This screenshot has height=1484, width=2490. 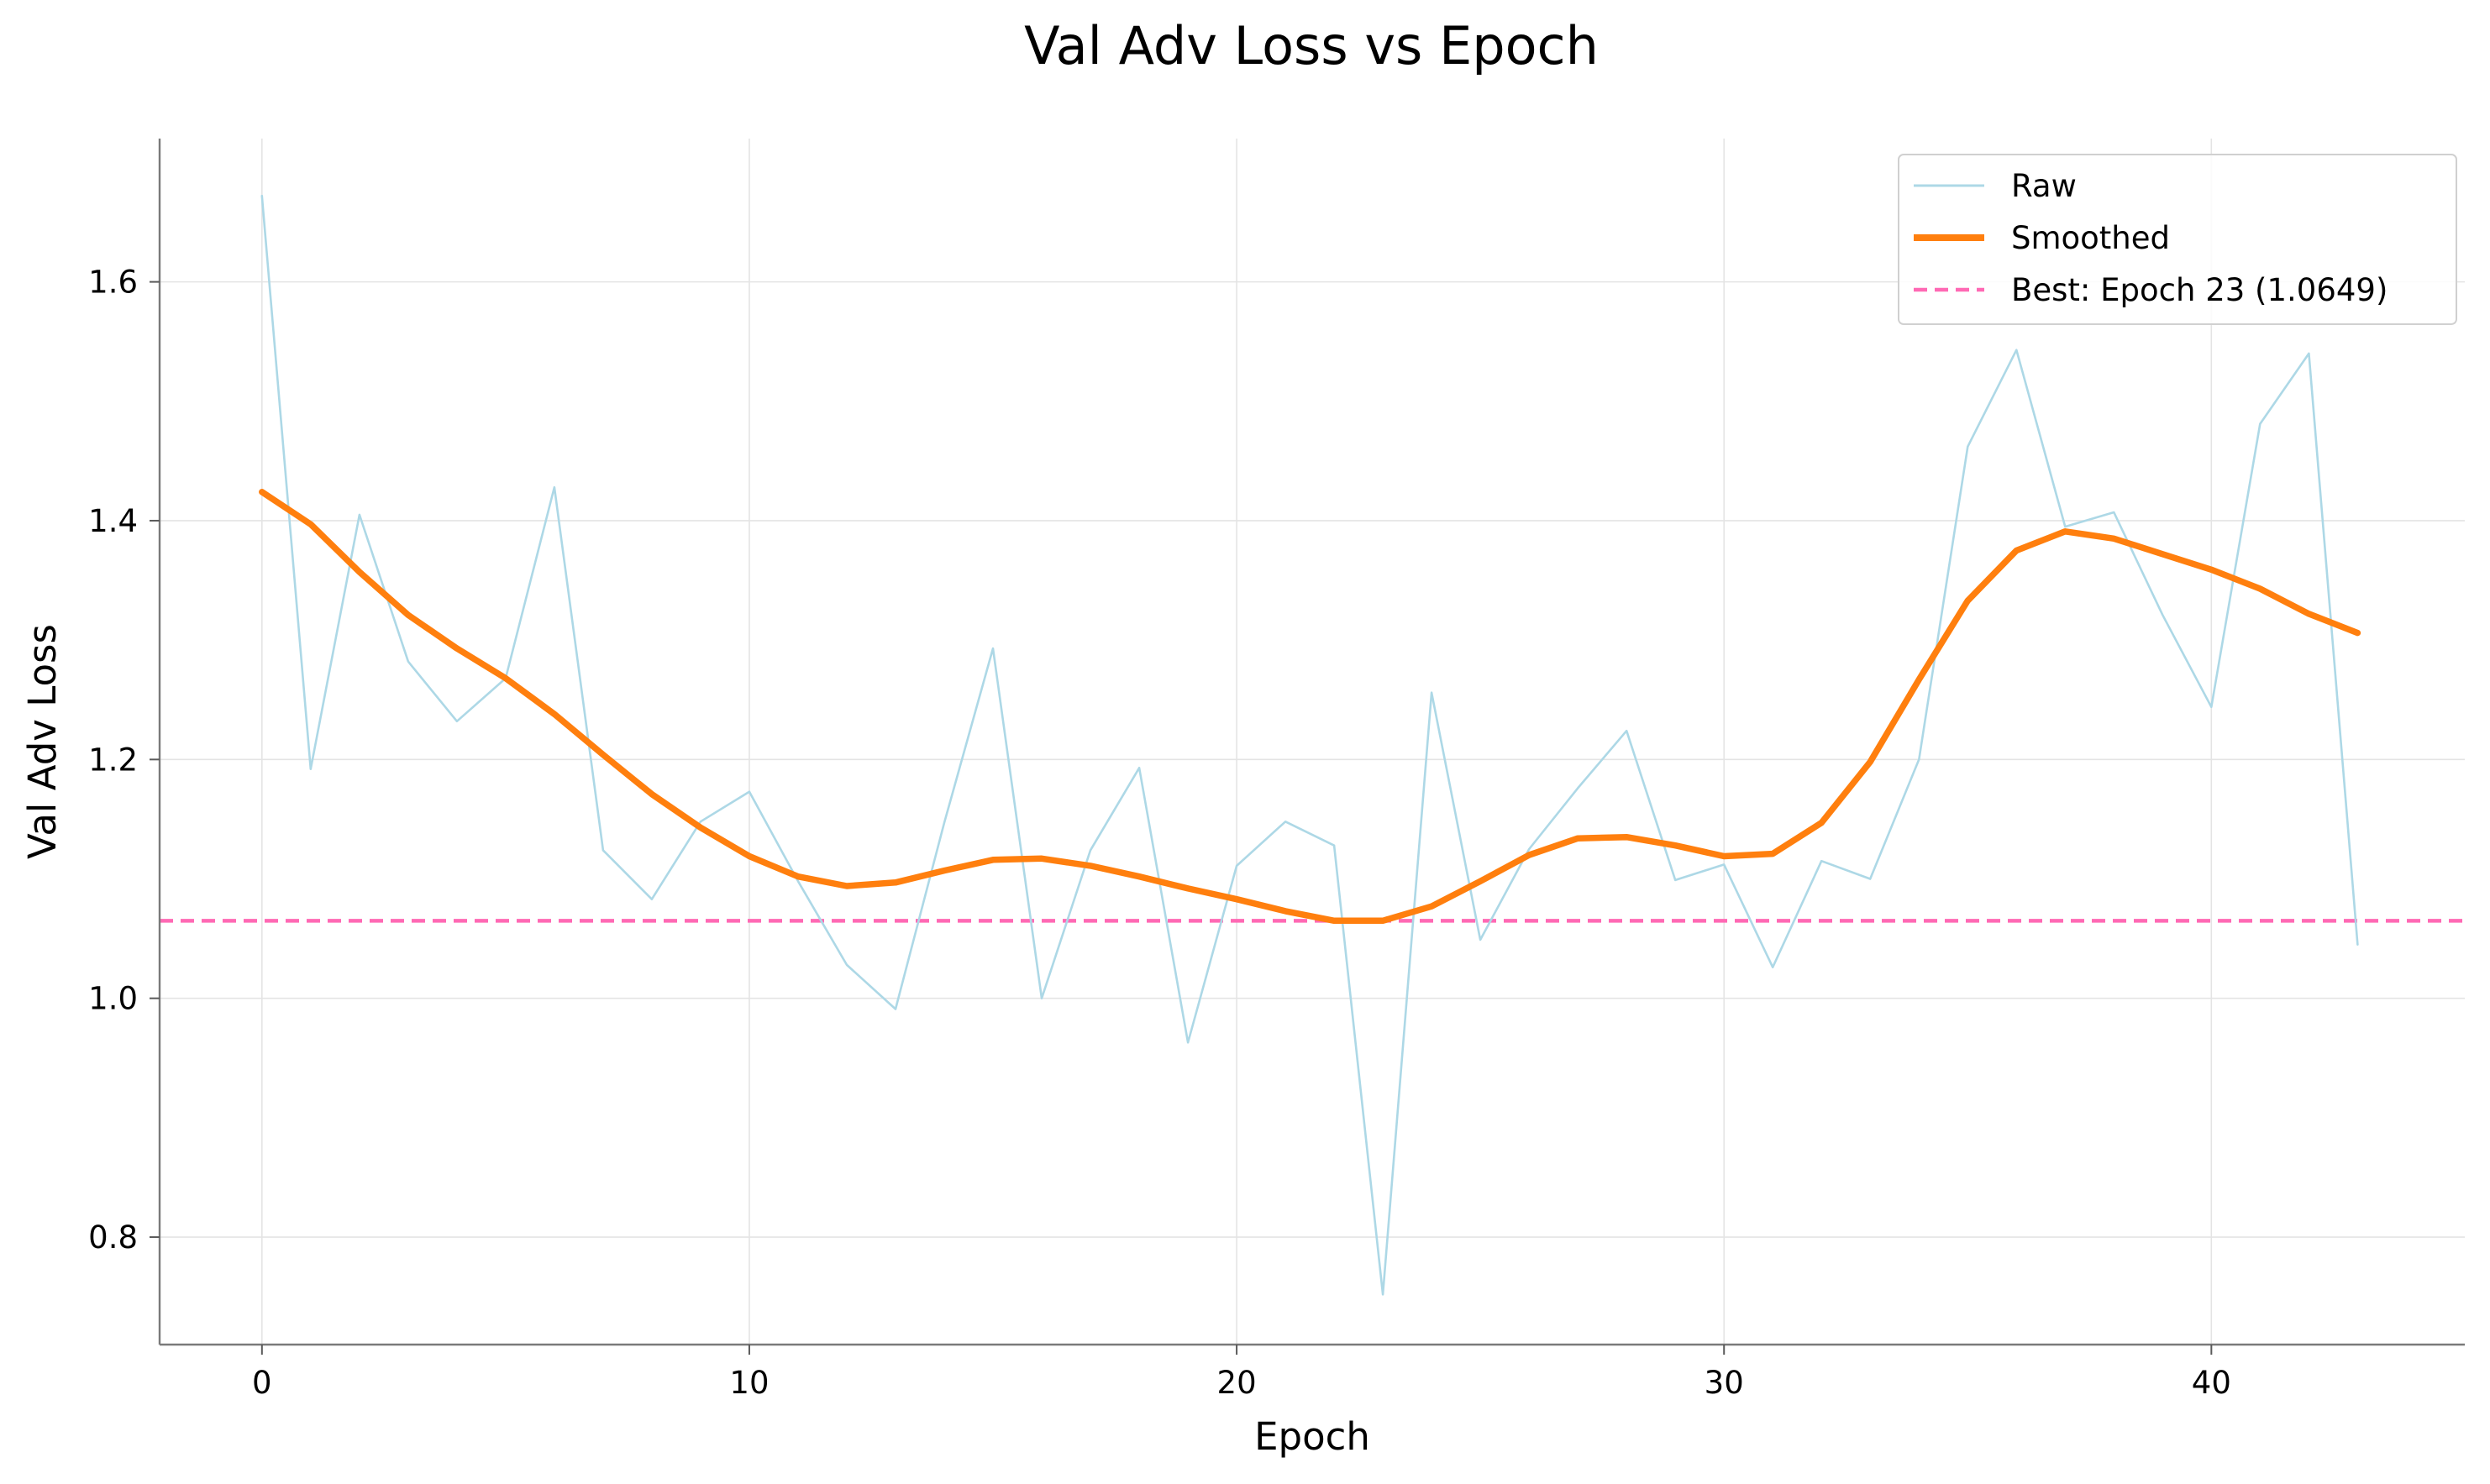 What do you see at coordinates (749, 1383) in the screenshot?
I see `x-tick-label: 10` at bounding box center [749, 1383].